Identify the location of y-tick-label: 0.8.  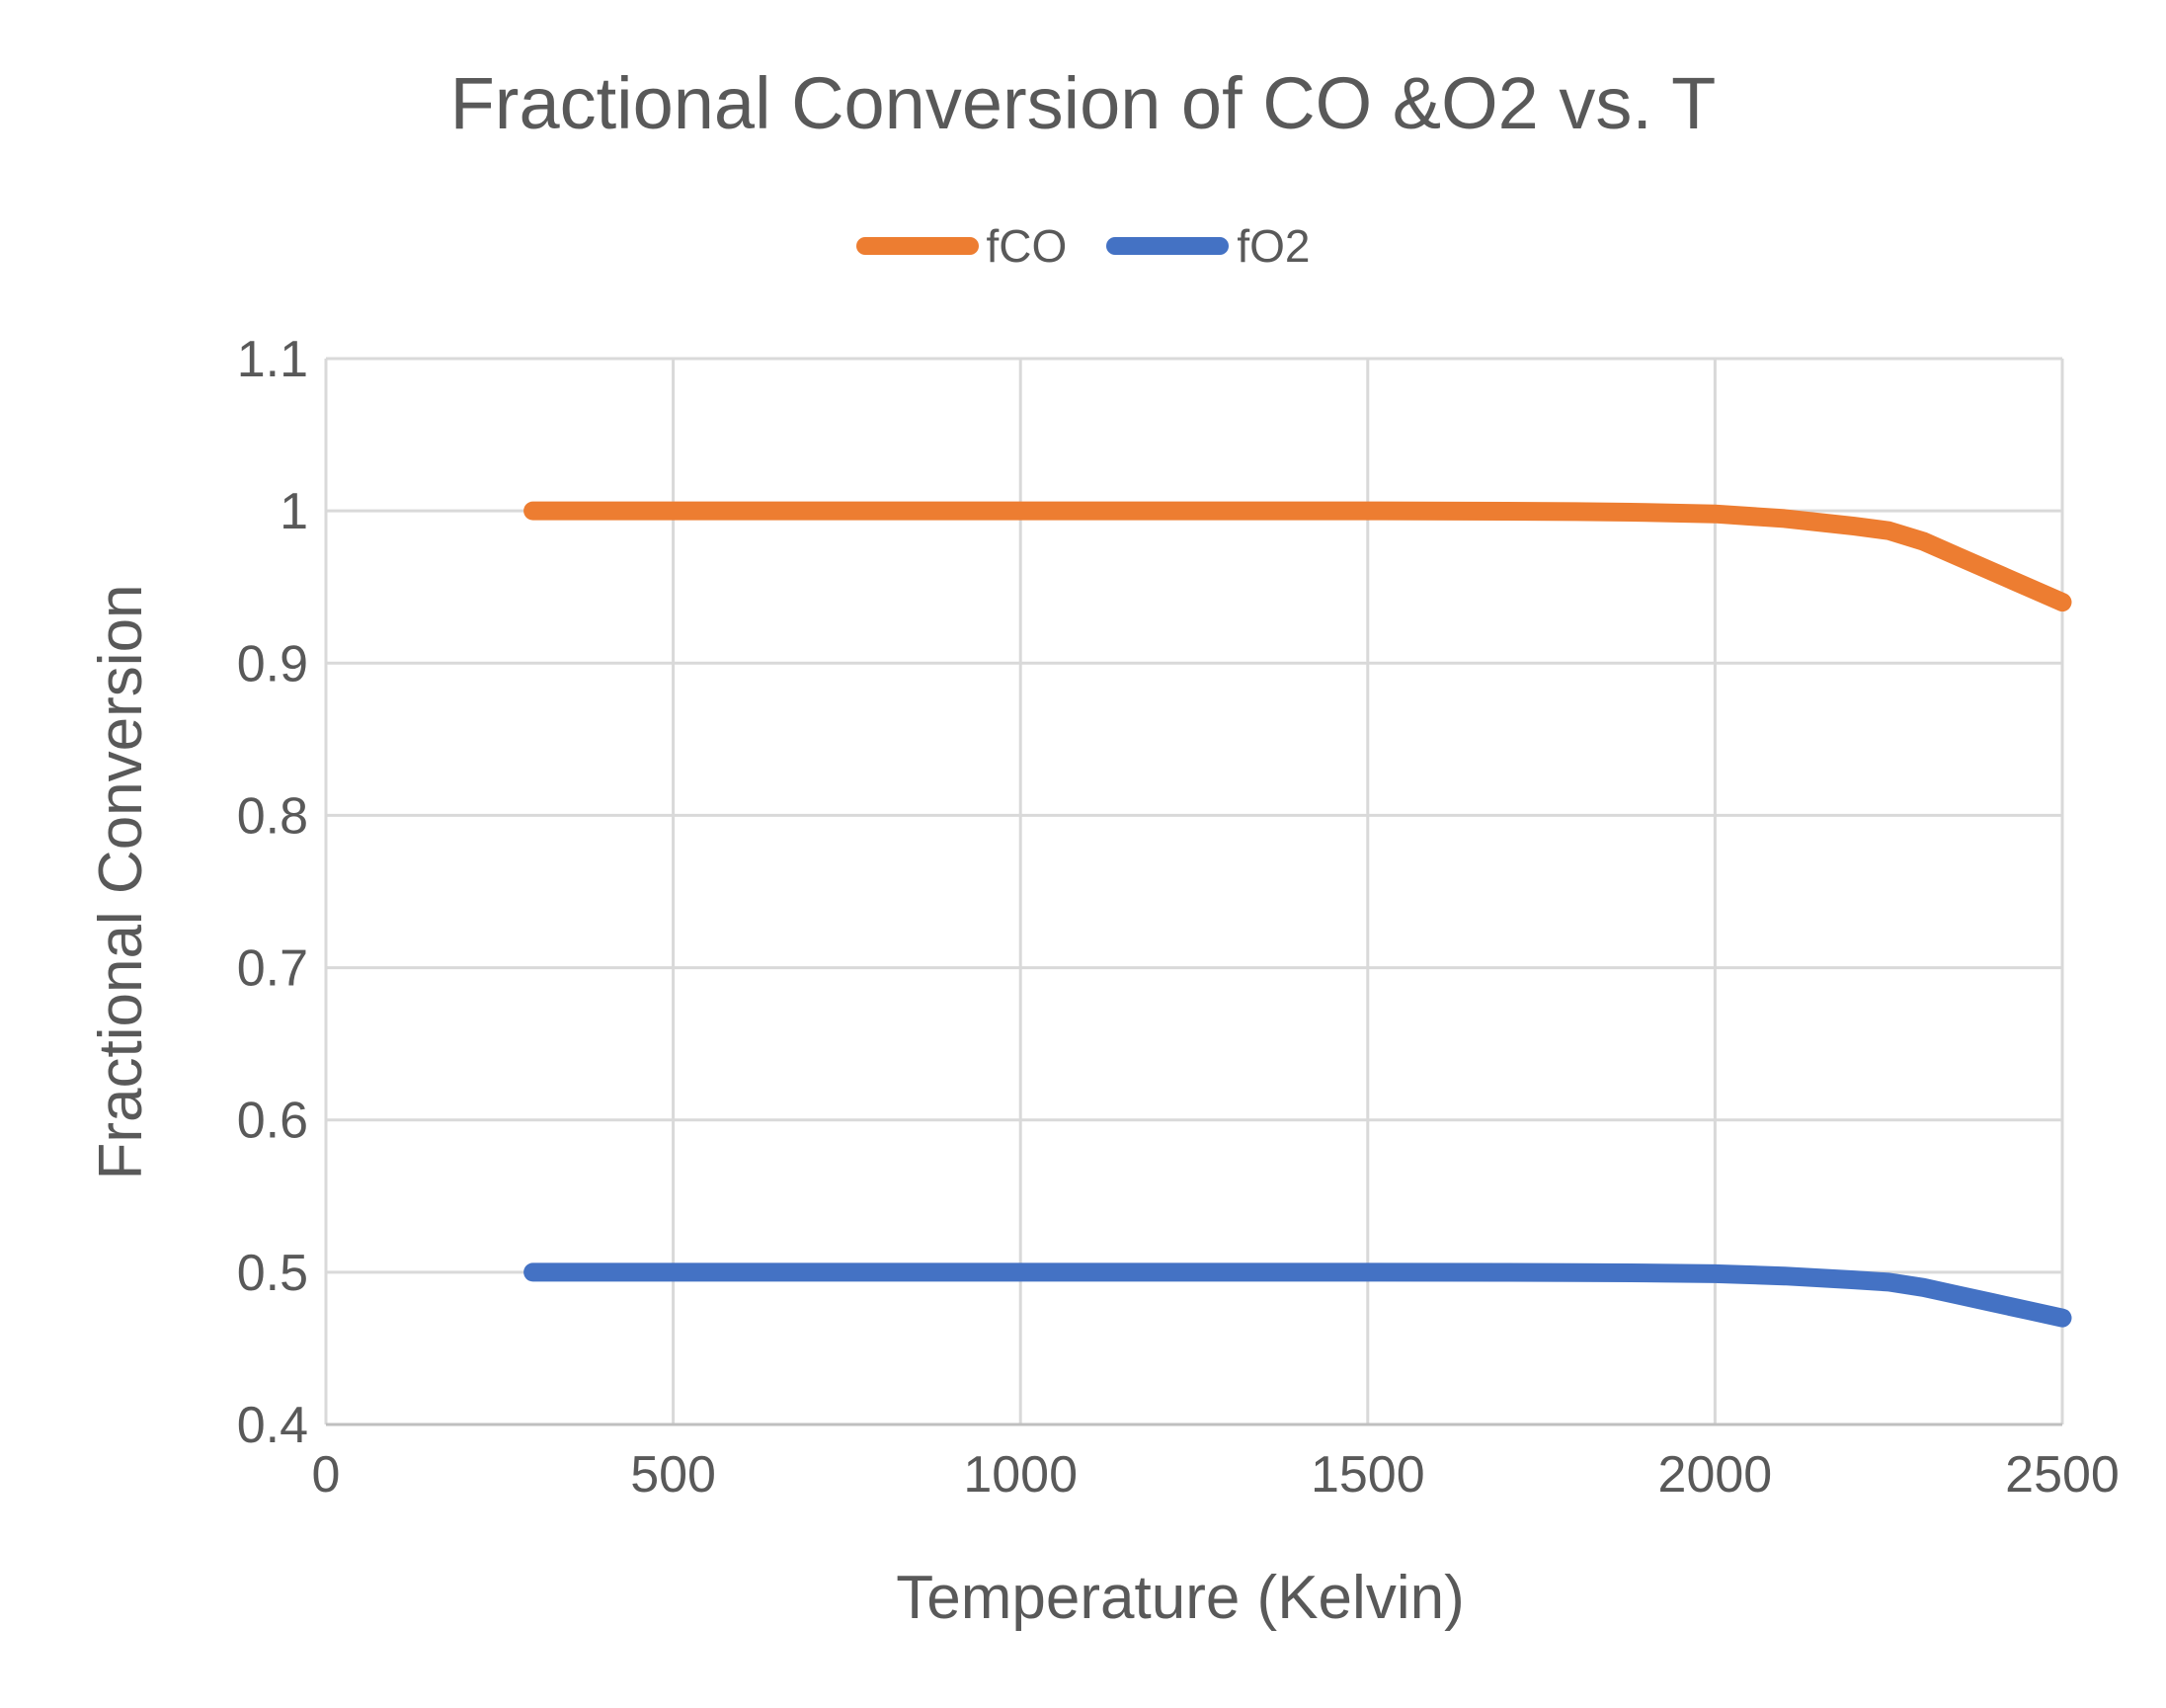
(272, 816).